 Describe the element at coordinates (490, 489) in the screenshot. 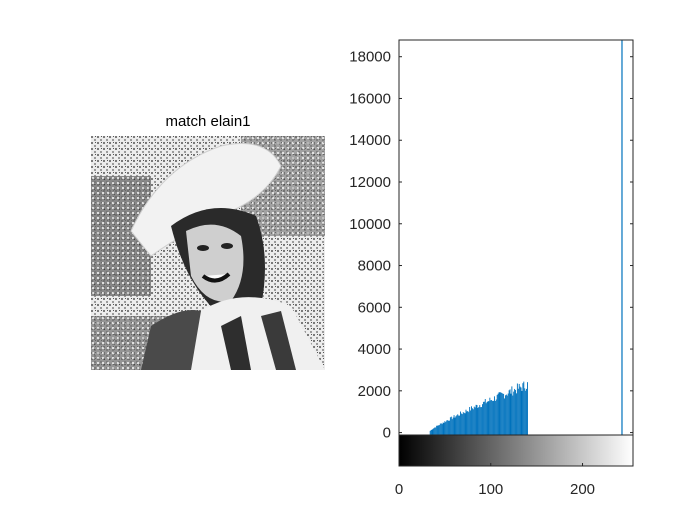

I see `x-tick-label: 100` at that location.